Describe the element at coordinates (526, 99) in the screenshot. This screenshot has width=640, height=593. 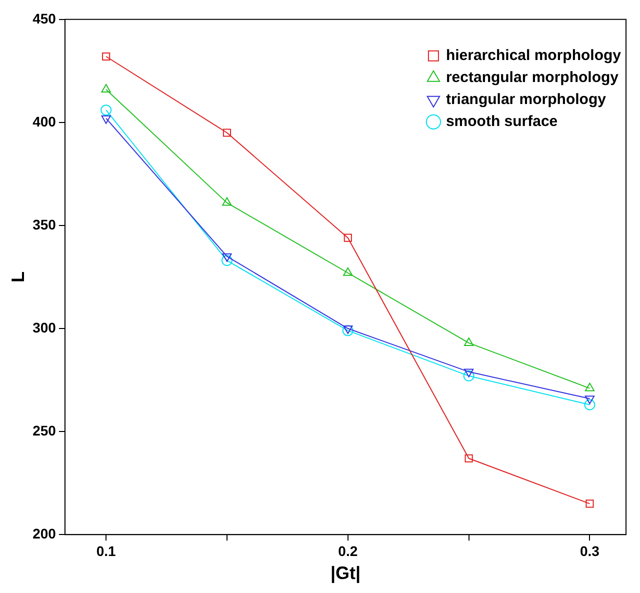
I see `legend-label: triangular morphology` at that location.